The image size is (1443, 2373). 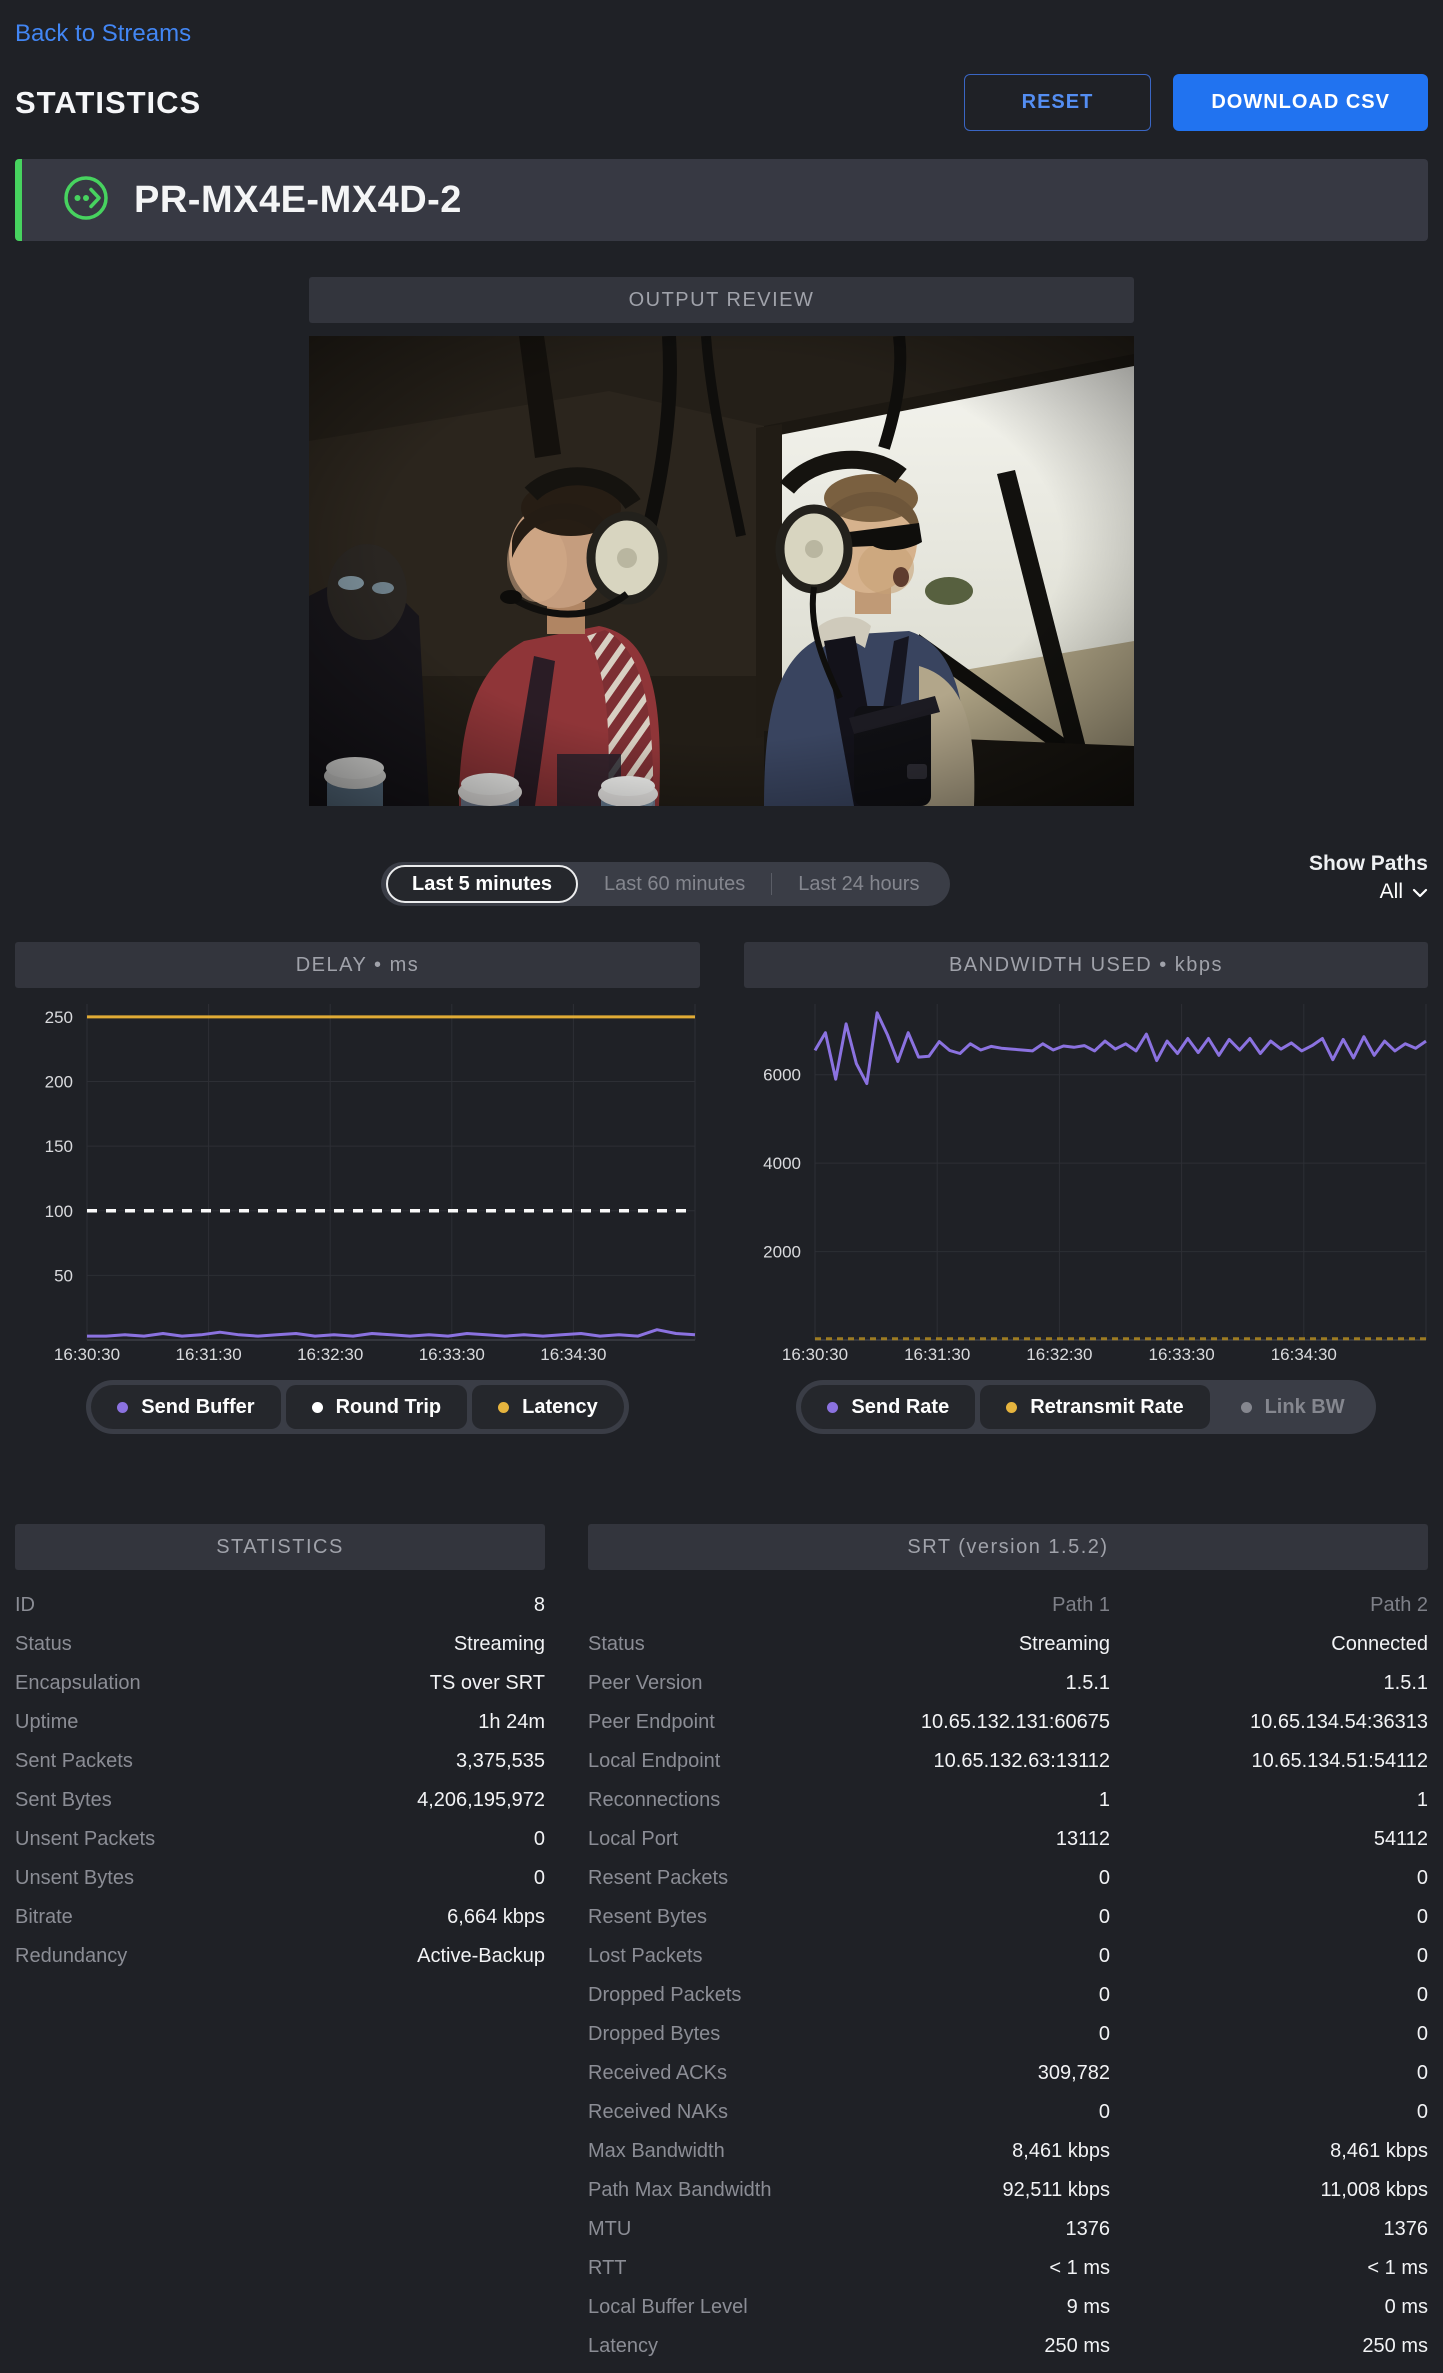 I want to click on stat-label: Unsent Bytes, so click(x=74, y=1878).